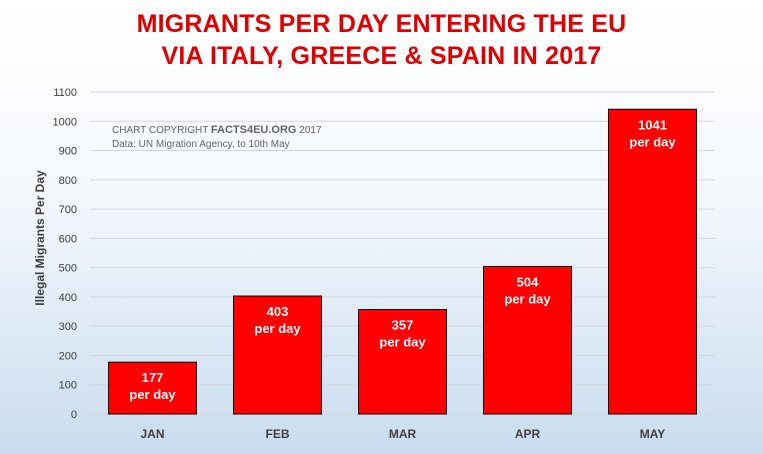 The height and width of the screenshot is (454, 763). Describe the element at coordinates (381, 56) in the screenshot. I see `chart-subtitle: VIA ITALY, GREECE & SPAIN IN 2017` at that location.